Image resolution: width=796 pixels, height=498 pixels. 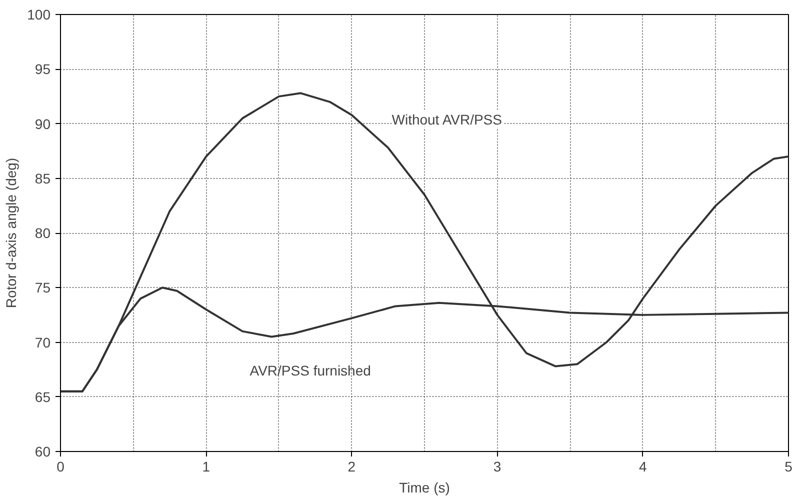 What do you see at coordinates (424, 488) in the screenshot?
I see `x-axis-title: Time (s)` at bounding box center [424, 488].